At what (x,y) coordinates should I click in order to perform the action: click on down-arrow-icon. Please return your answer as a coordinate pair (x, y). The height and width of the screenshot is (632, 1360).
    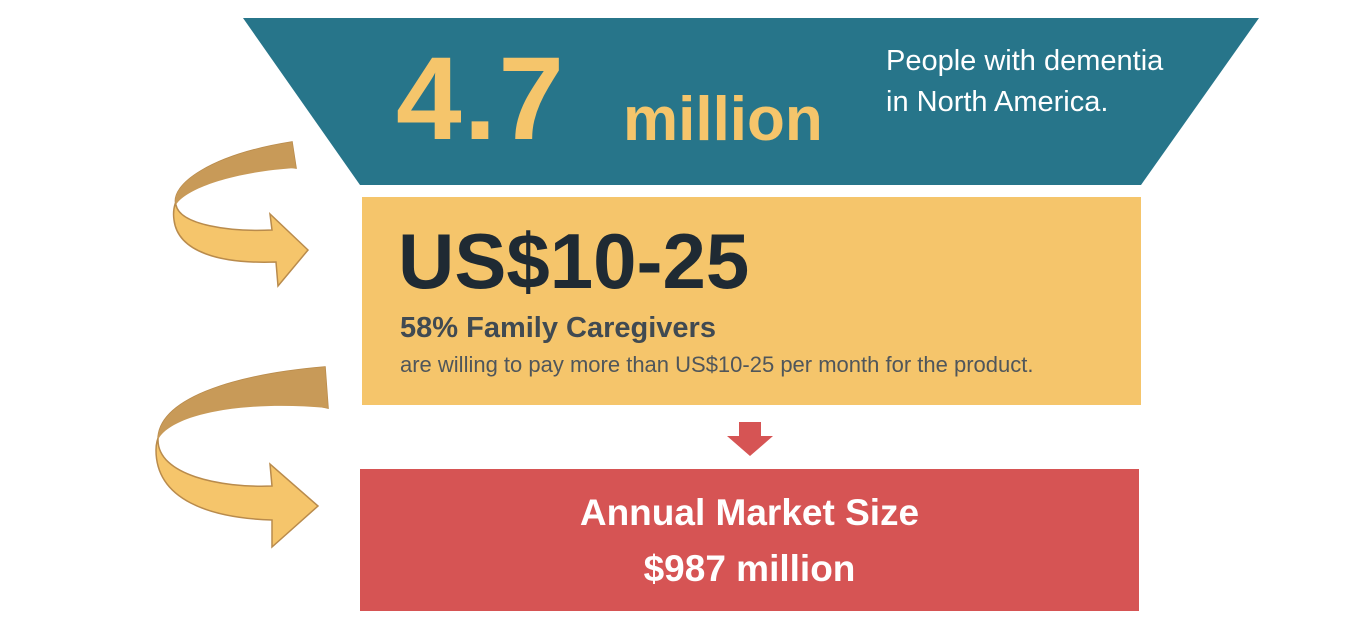
    Looking at the image, I should click on (750, 439).